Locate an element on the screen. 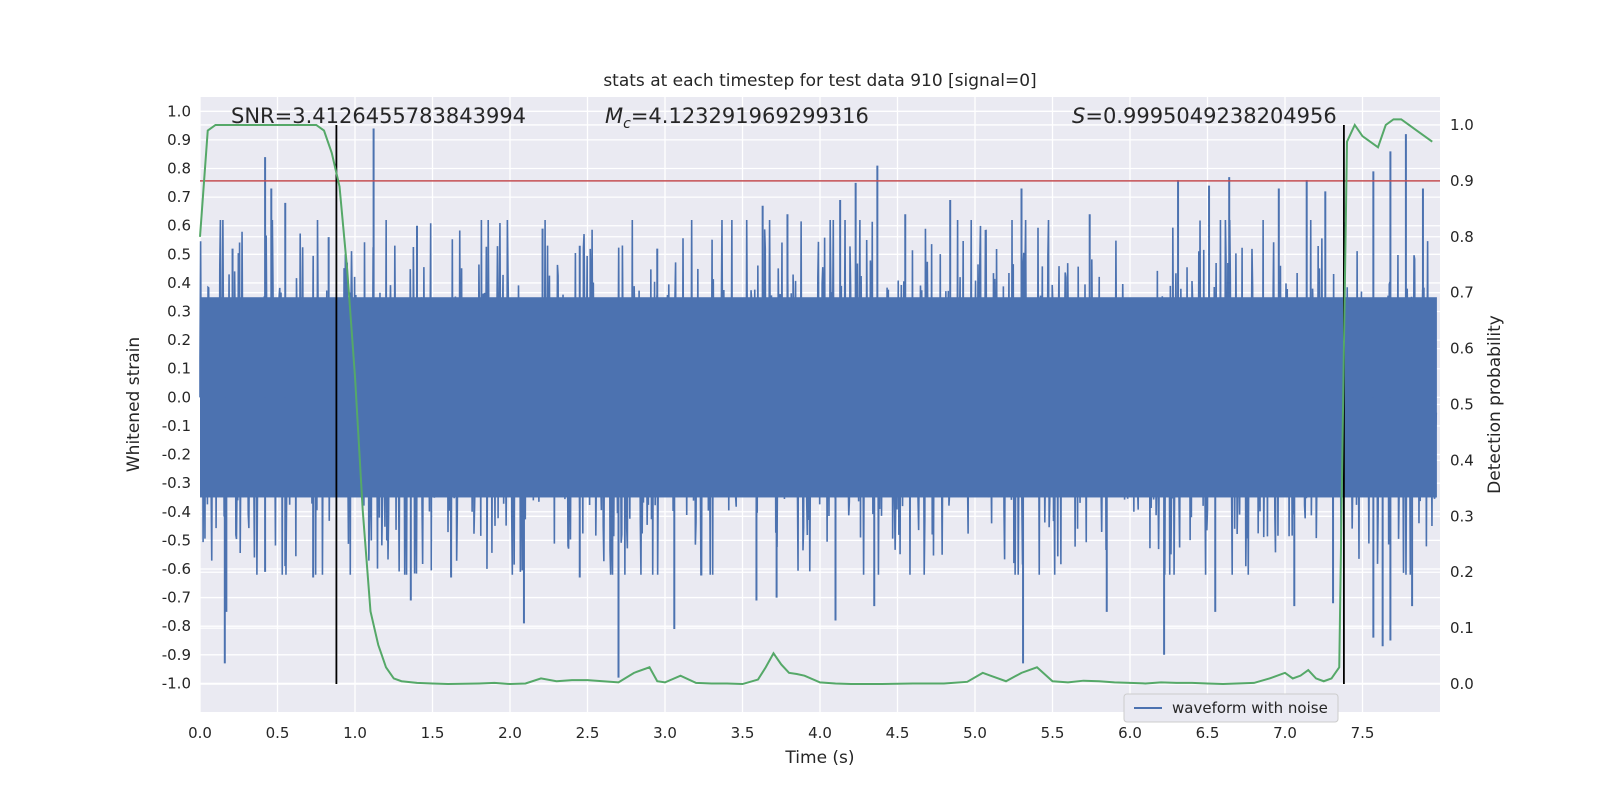  y-tick-label: 0.9 is located at coordinates (179, 140).